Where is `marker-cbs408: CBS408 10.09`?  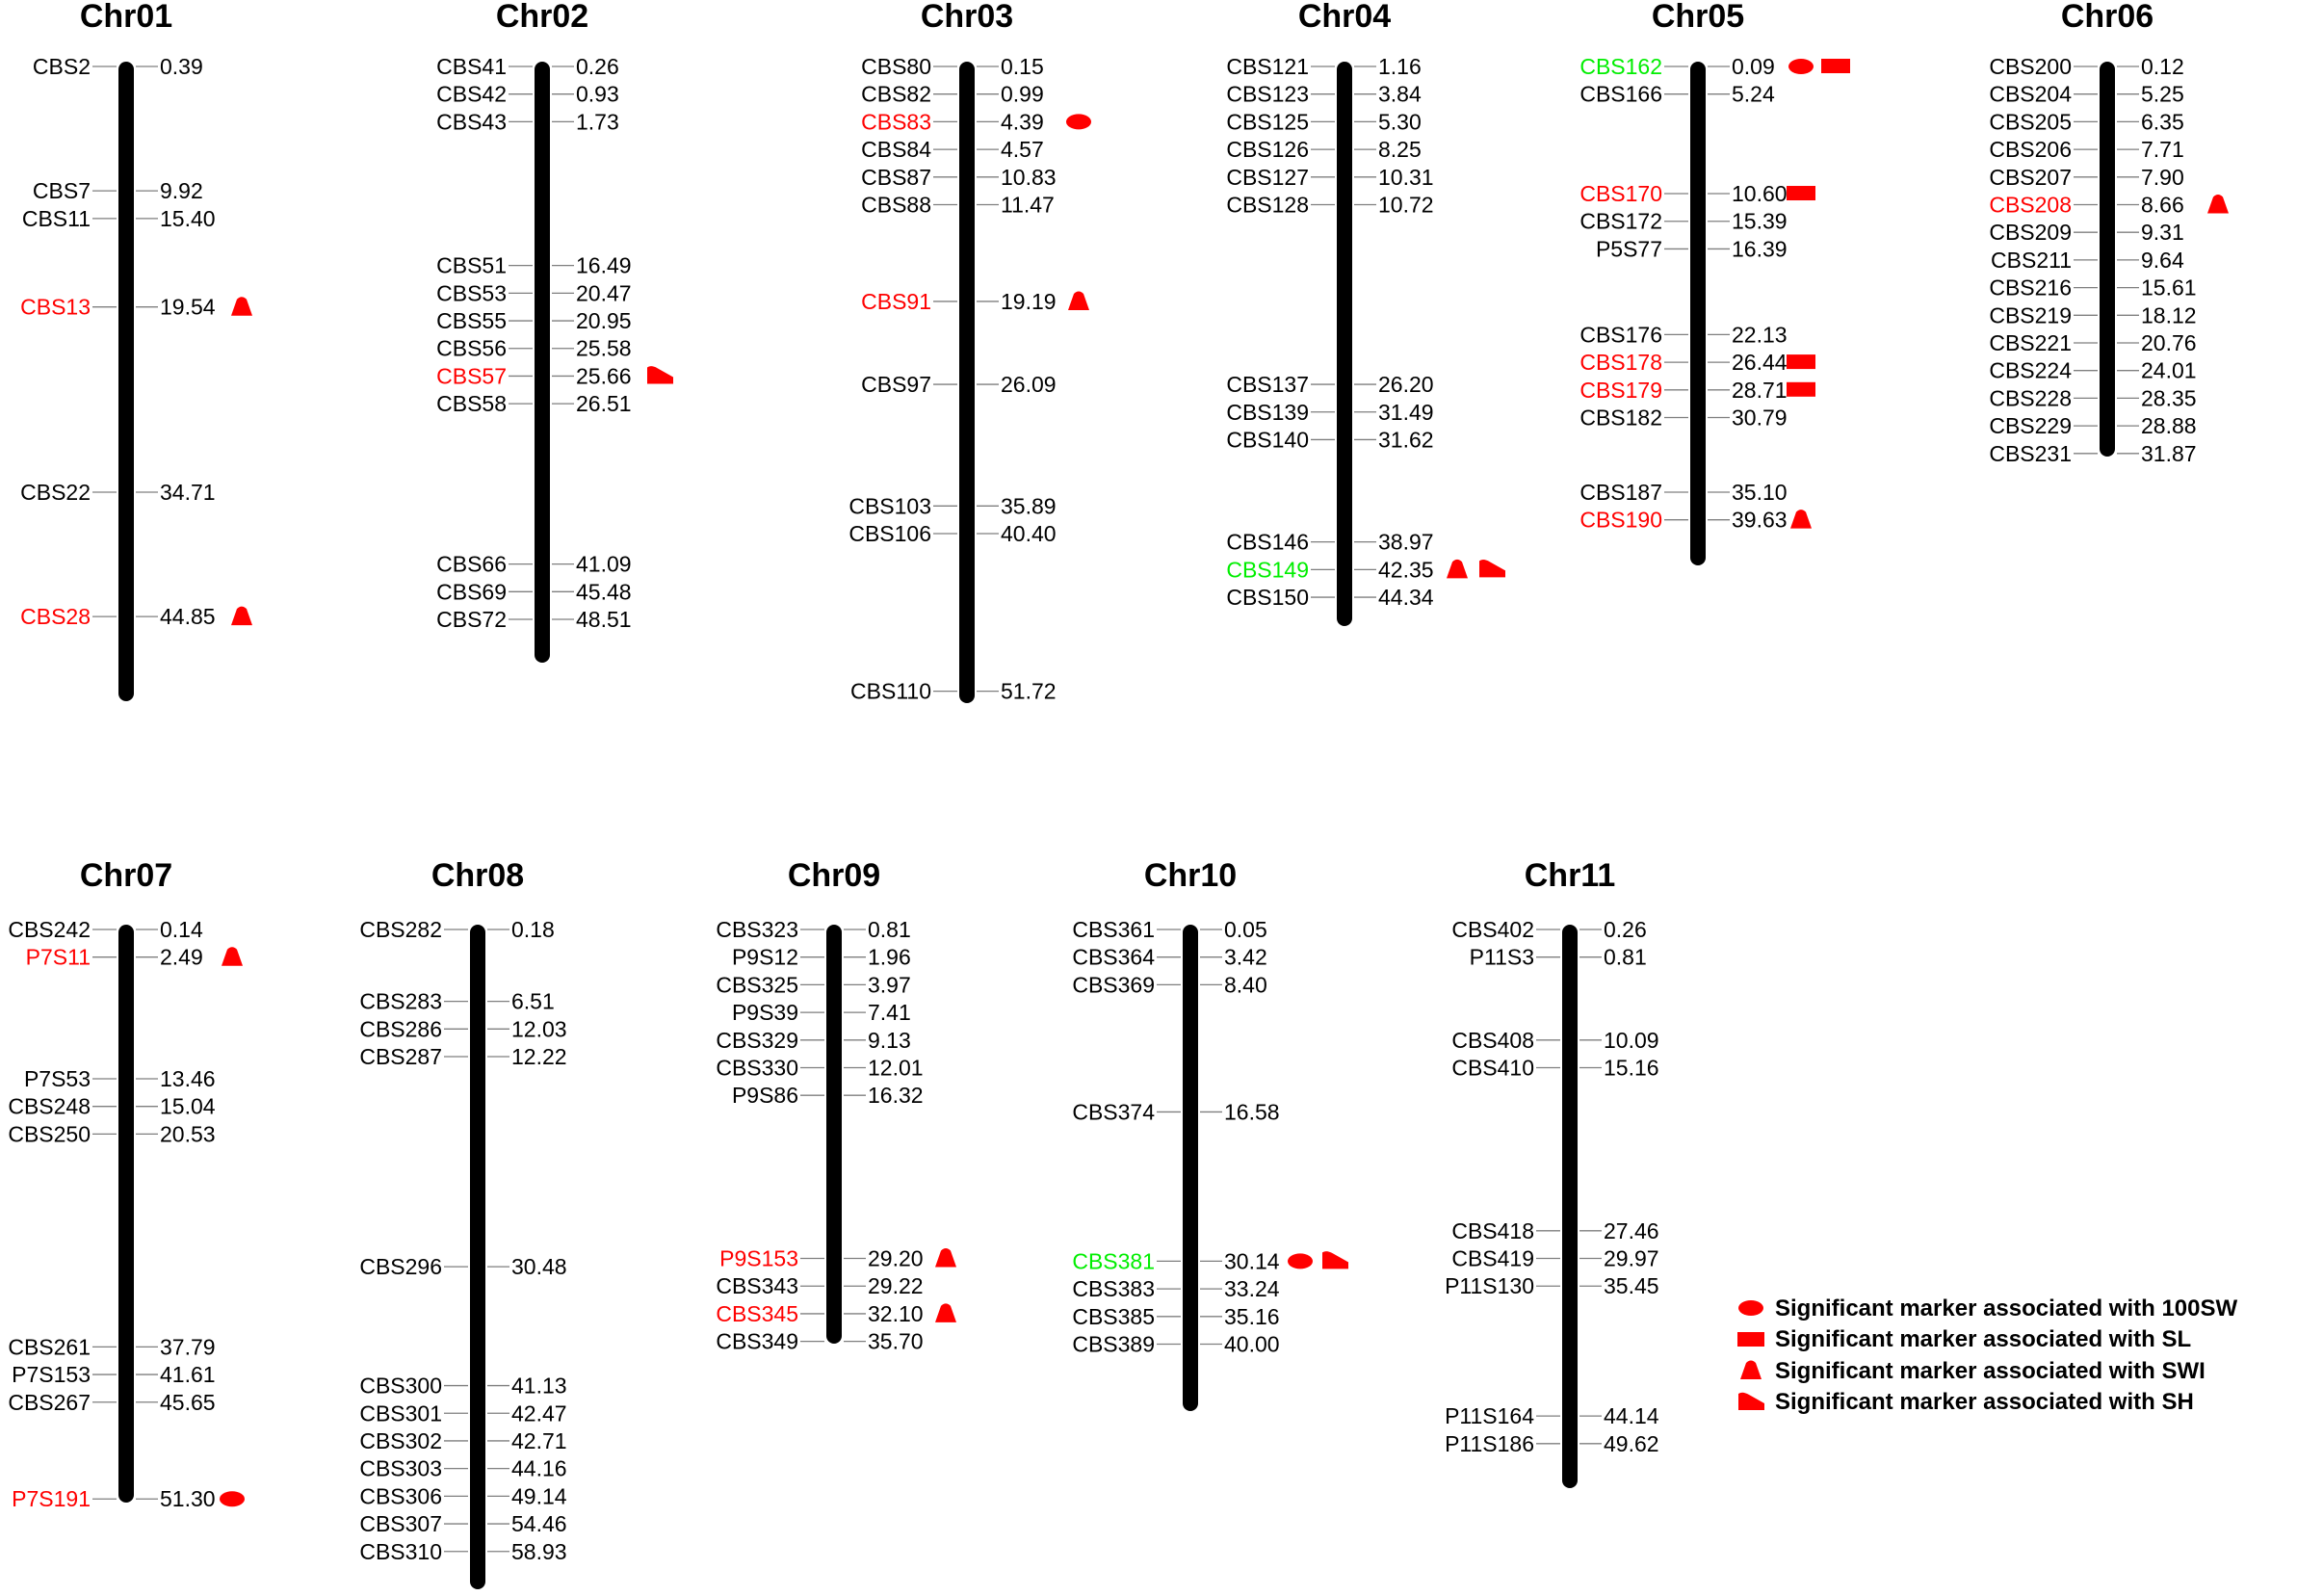 marker-cbs408: CBS408 10.09 is located at coordinates (1554, 1040).